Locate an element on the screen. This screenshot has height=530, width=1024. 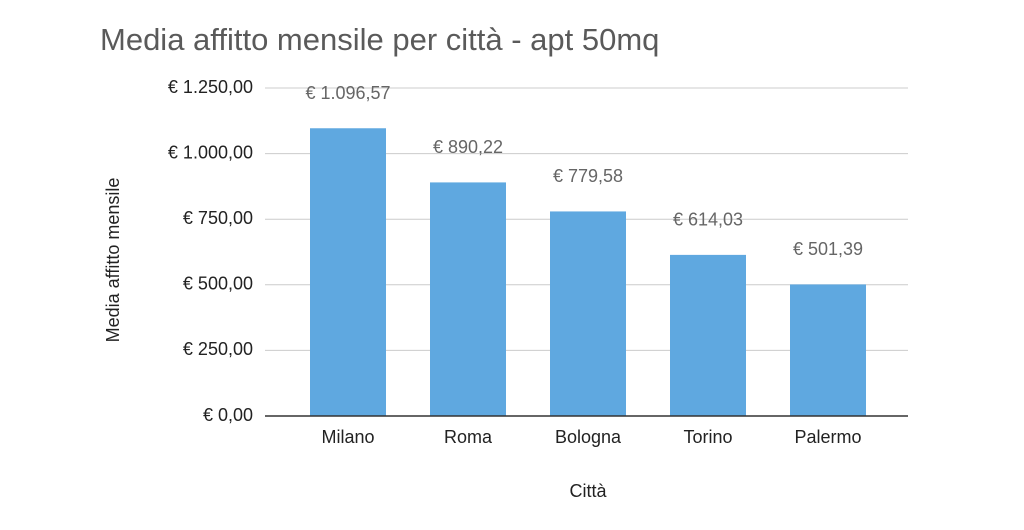
y-tick-label: € 1.250,00 is located at coordinates (210, 87).